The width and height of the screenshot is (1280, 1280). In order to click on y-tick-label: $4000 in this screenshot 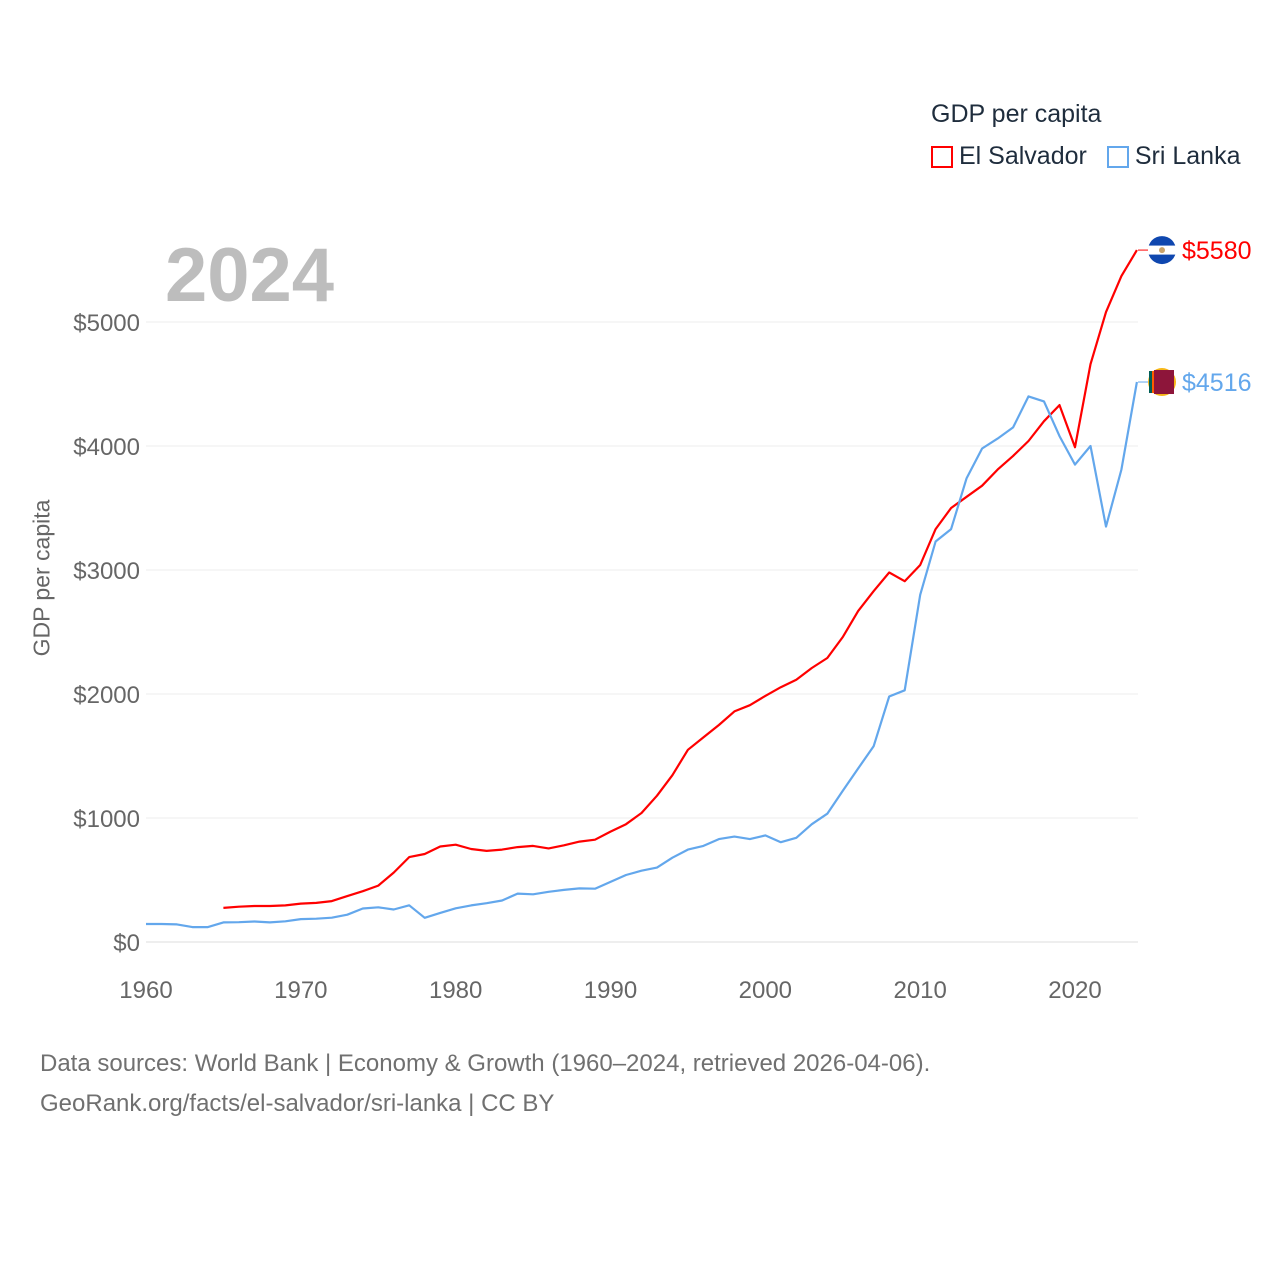, I will do `click(106, 447)`.